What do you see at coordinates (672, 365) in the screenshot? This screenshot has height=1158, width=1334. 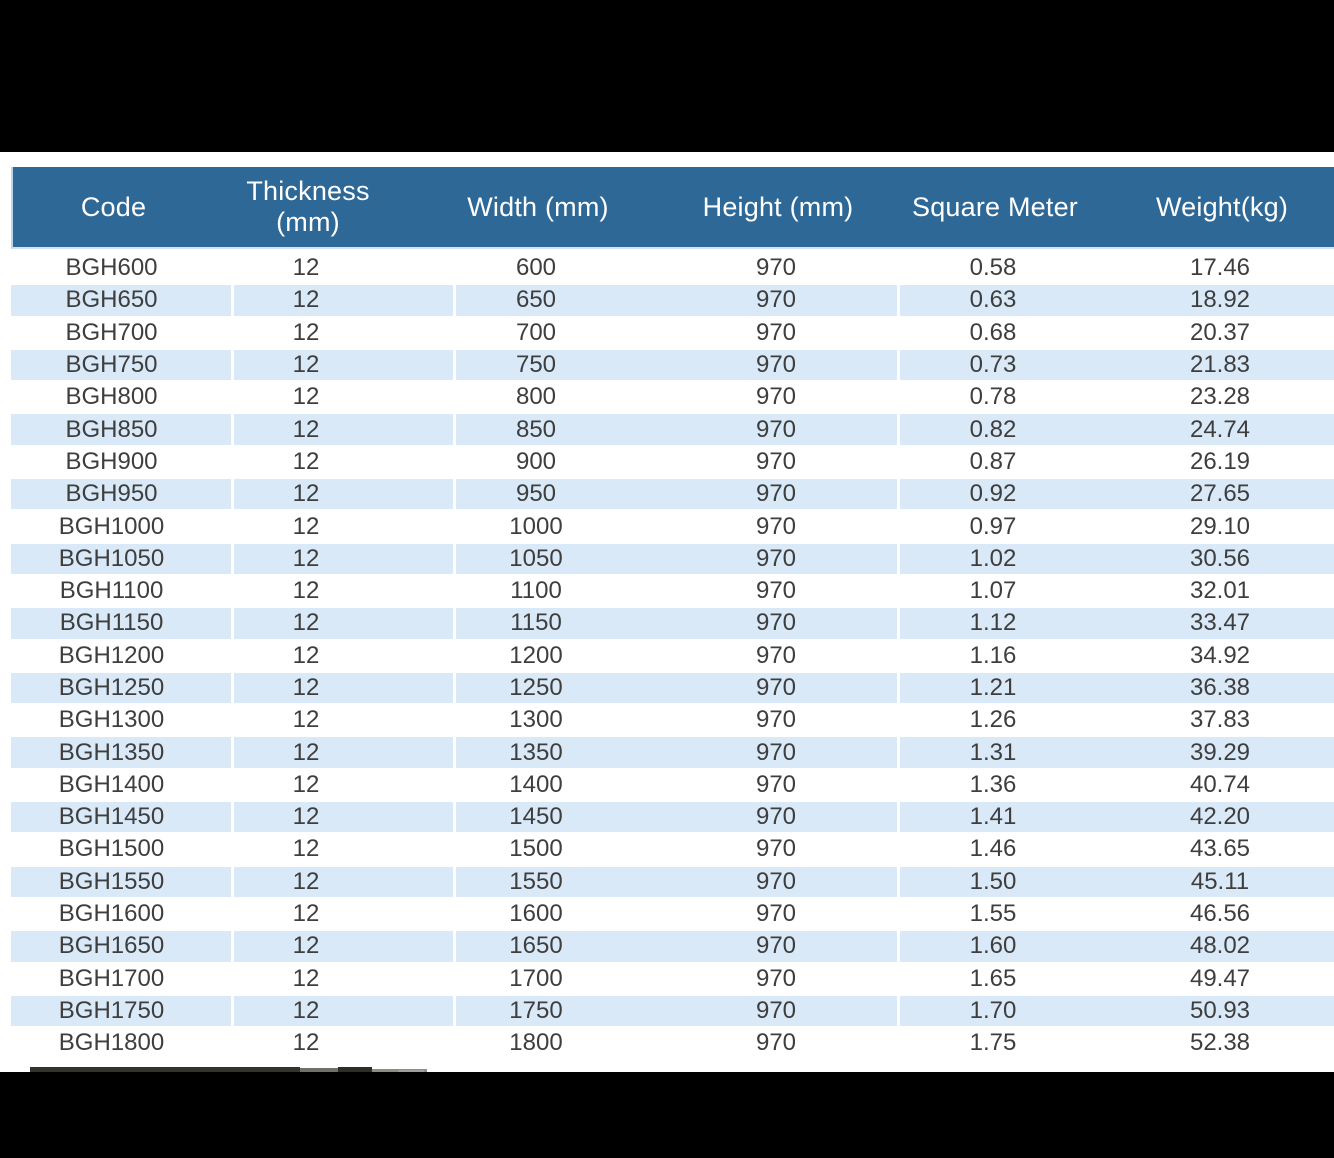 I see `table-row: BGH750 12 750 970 0.73 21.83` at bounding box center [672, 365].